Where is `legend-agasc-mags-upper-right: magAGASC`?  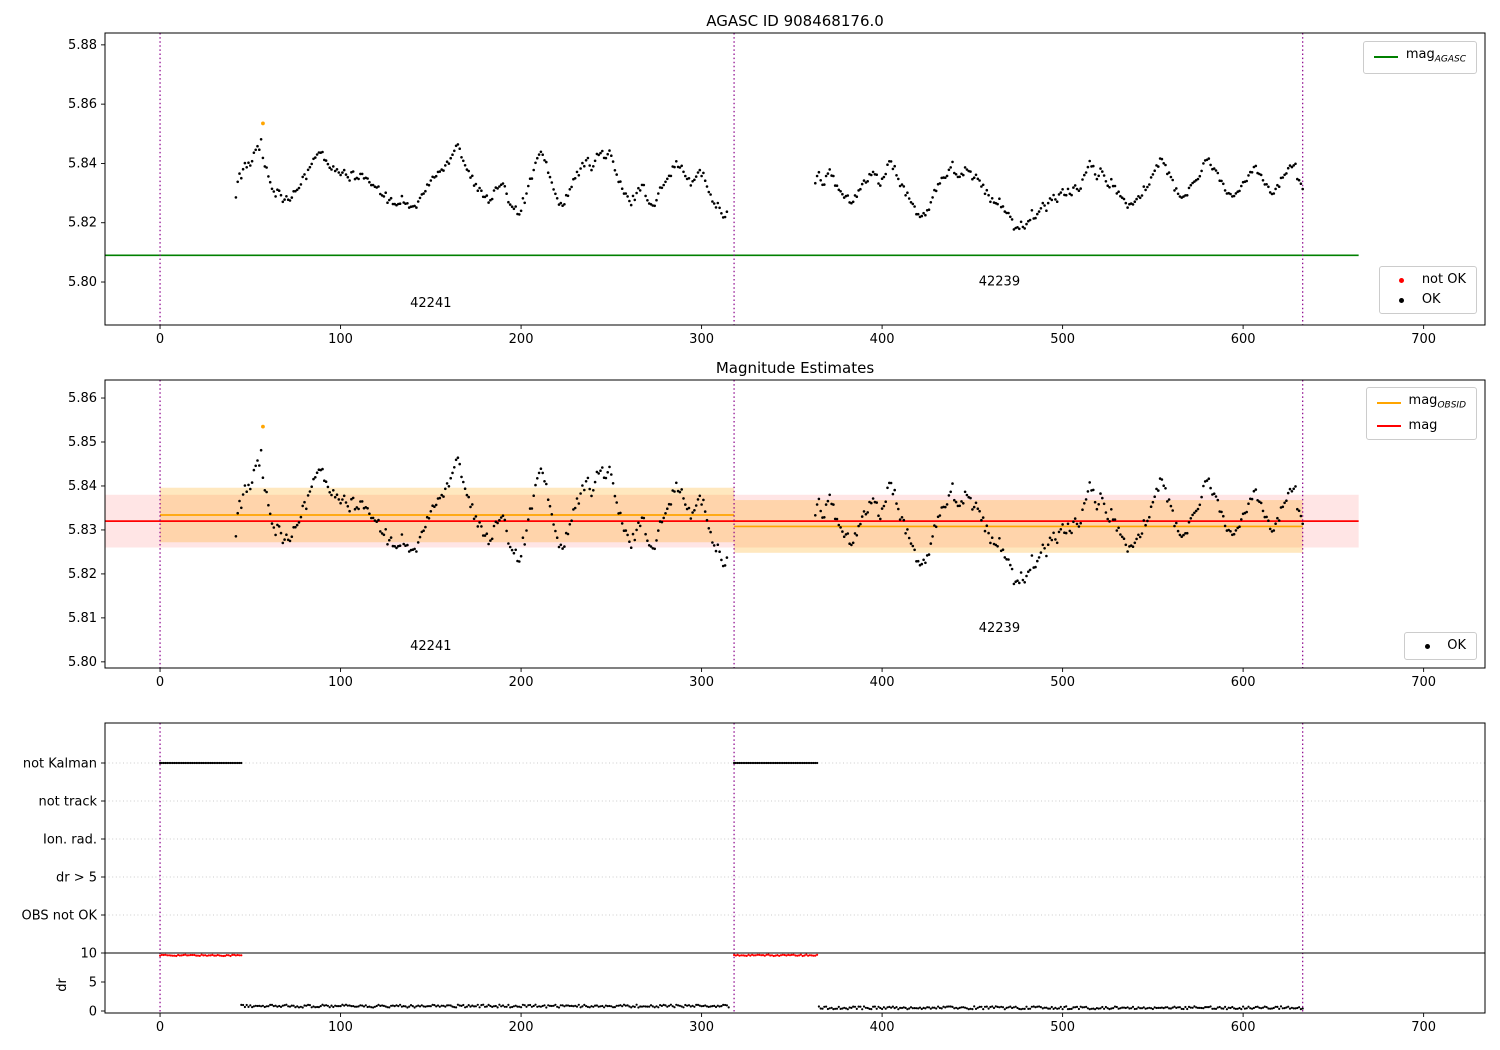 legend-agasc-mags-upper-right: magAGASC is located at coordinates (1419, 57).